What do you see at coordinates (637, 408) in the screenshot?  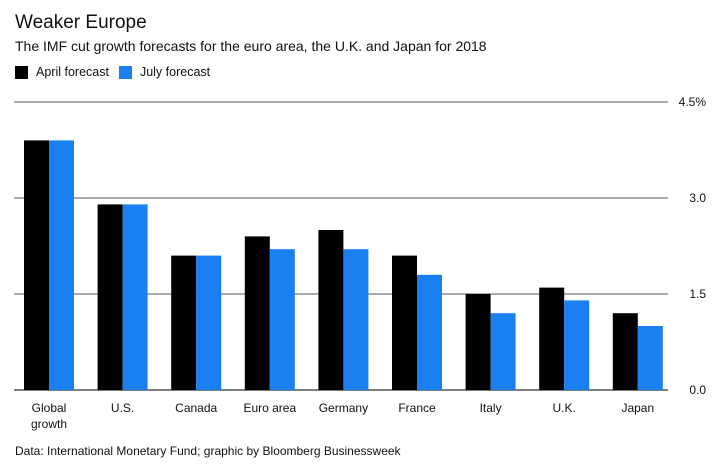 I see `x-tick-label: Japan` at bounding box center [637, 408].